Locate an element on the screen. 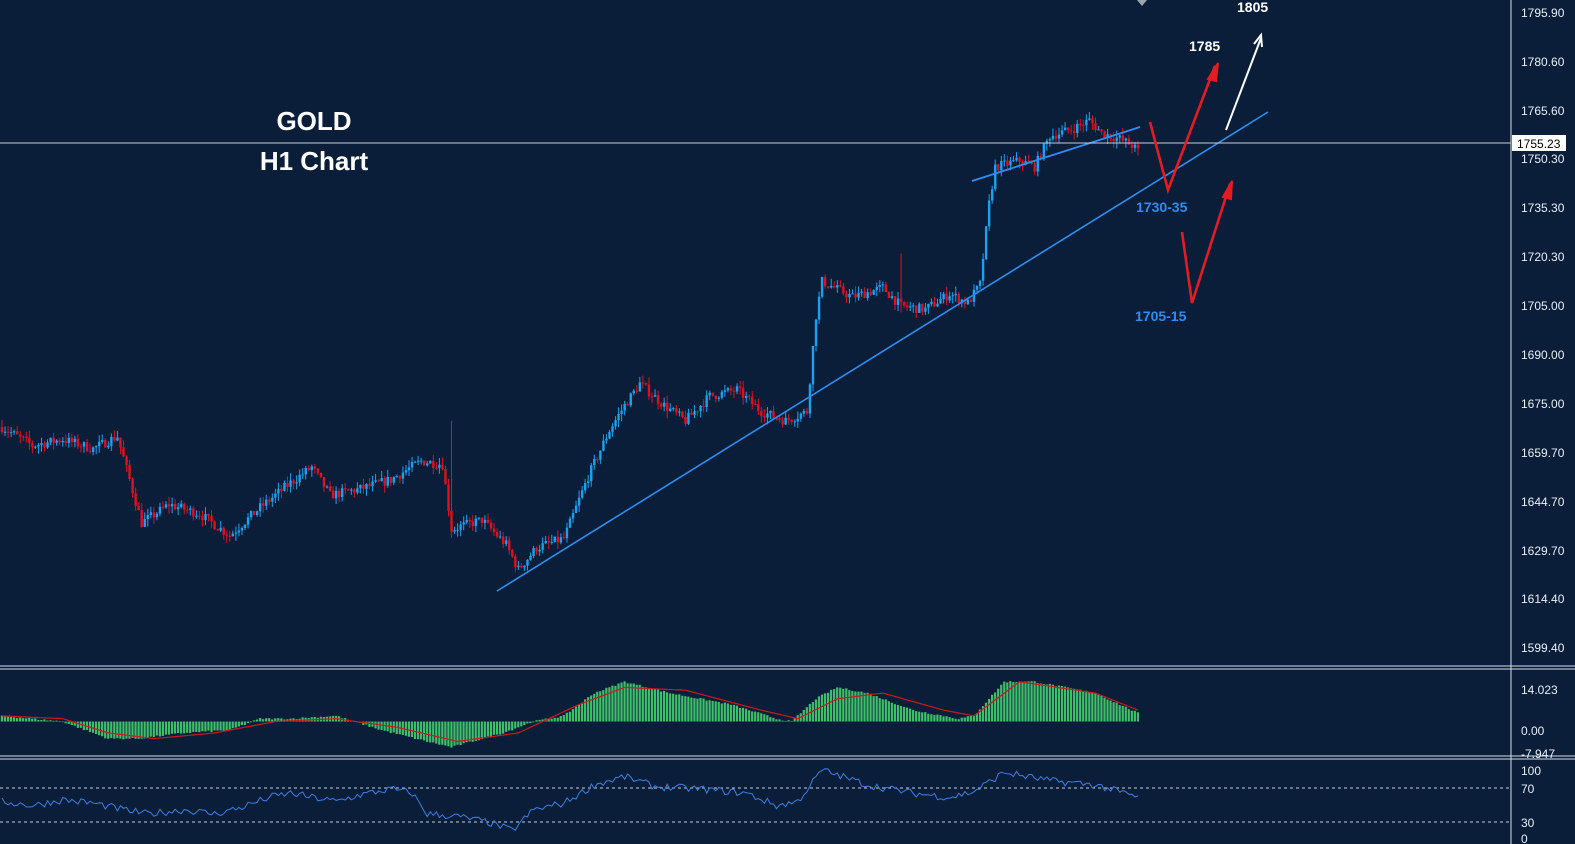 The image size is (1575, 844). price-tick: 1644.70 is located at coordinates (1543, 502).